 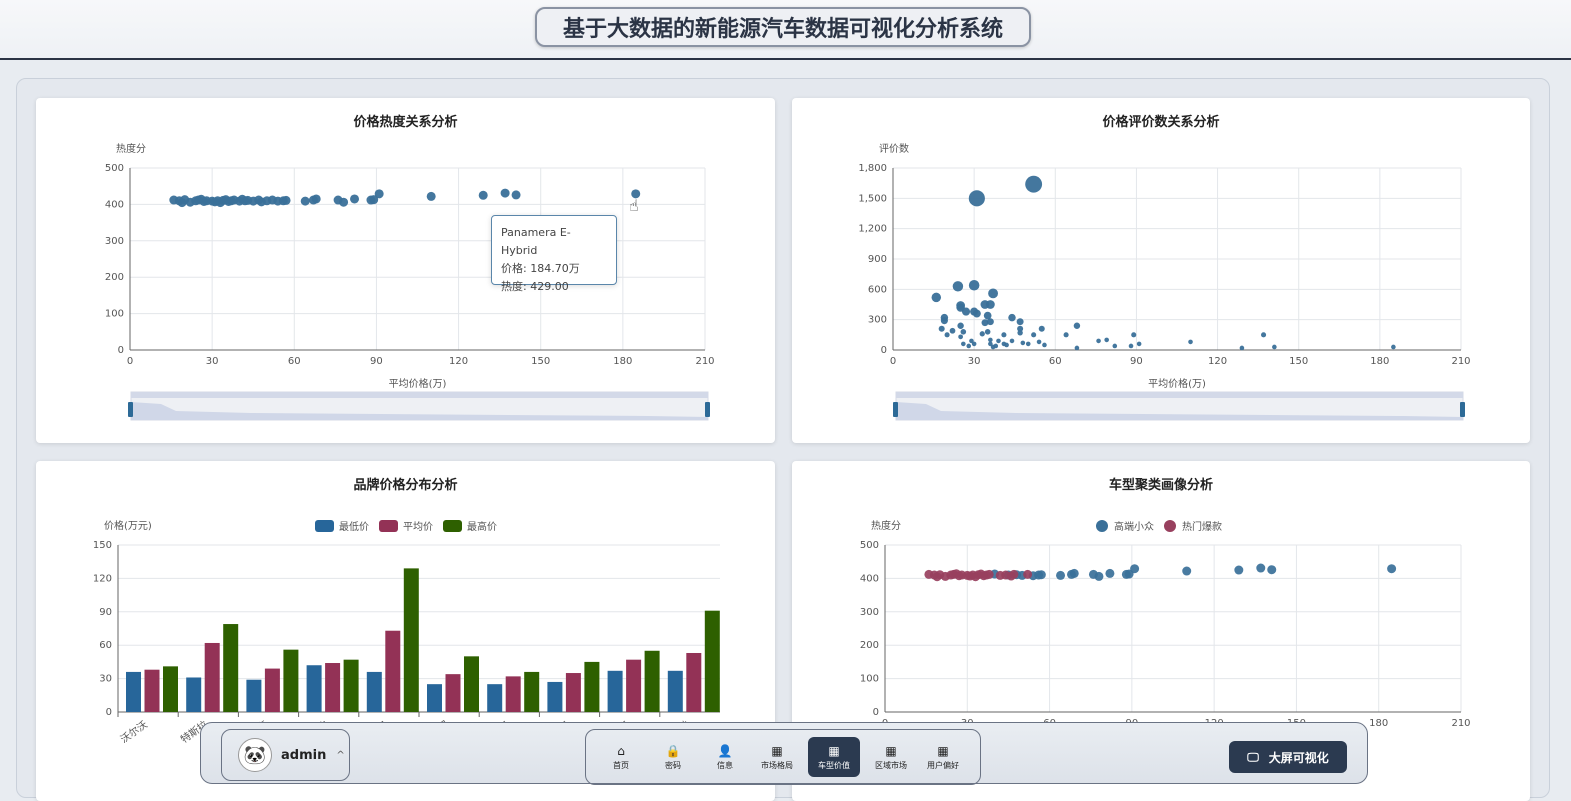 What do you see at coordinates (707, 409) in the screenshot?
I see `slider-handle-right` at bounding box center [707, 409].